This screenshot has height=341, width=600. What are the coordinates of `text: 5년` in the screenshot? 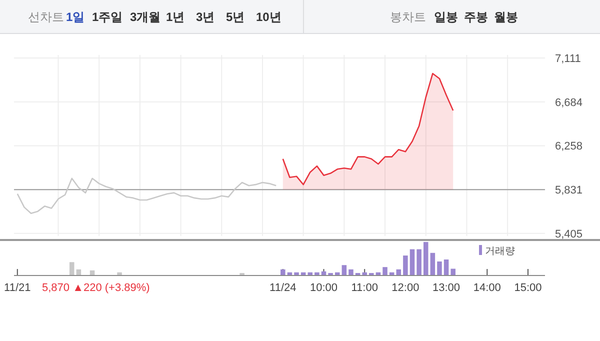 It's located at (235, 17).